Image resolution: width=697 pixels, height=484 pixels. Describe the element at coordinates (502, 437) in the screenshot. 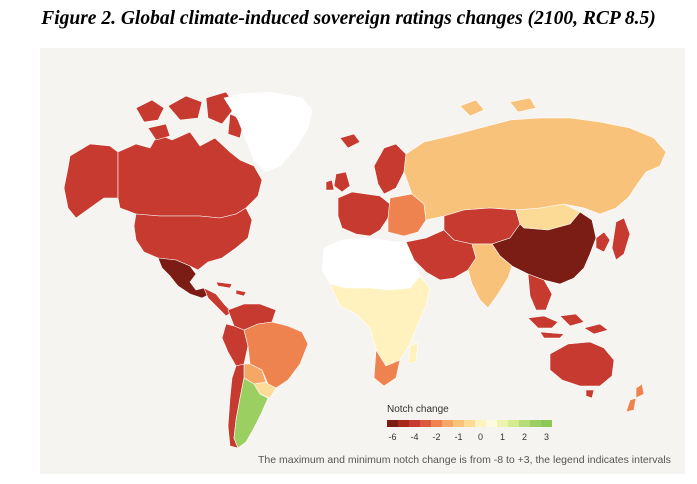

I see `legend-tick-label: 1` at that location.